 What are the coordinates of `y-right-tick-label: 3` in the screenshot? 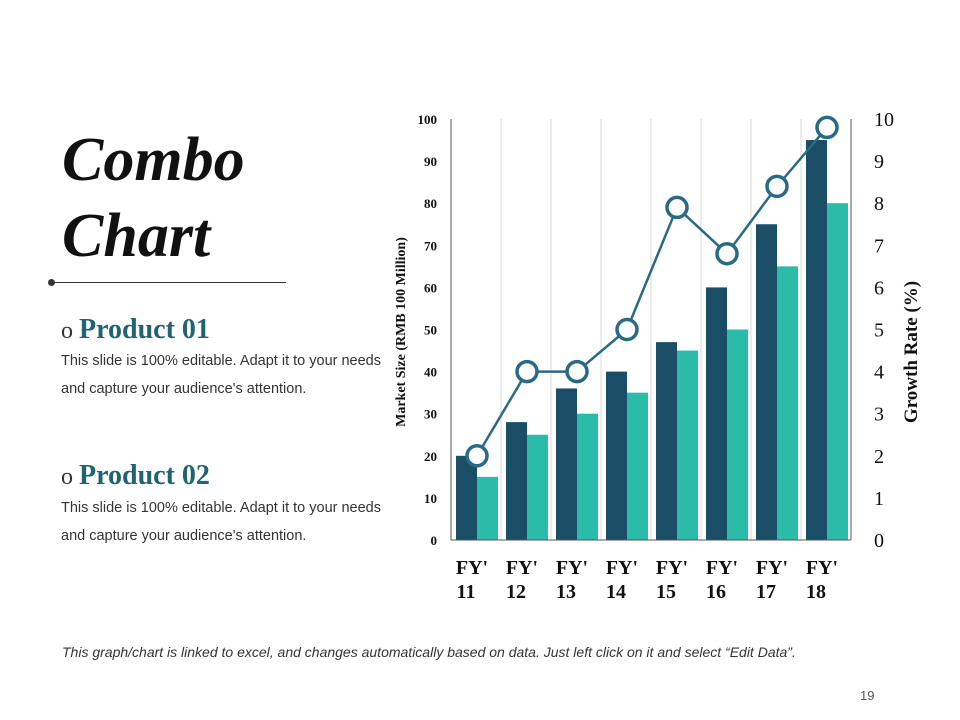 It's located at (879, 415).